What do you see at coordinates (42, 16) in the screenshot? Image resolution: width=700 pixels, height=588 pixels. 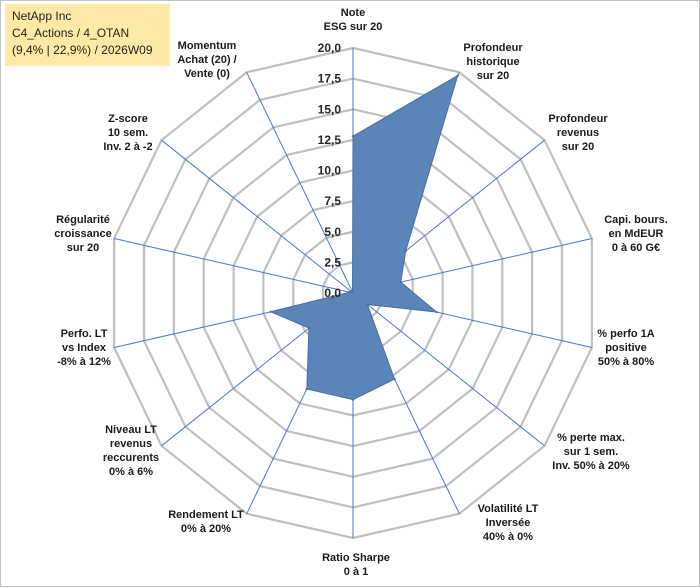 I see `title-company: NetApp Inc` at bounding box center [42, 16].